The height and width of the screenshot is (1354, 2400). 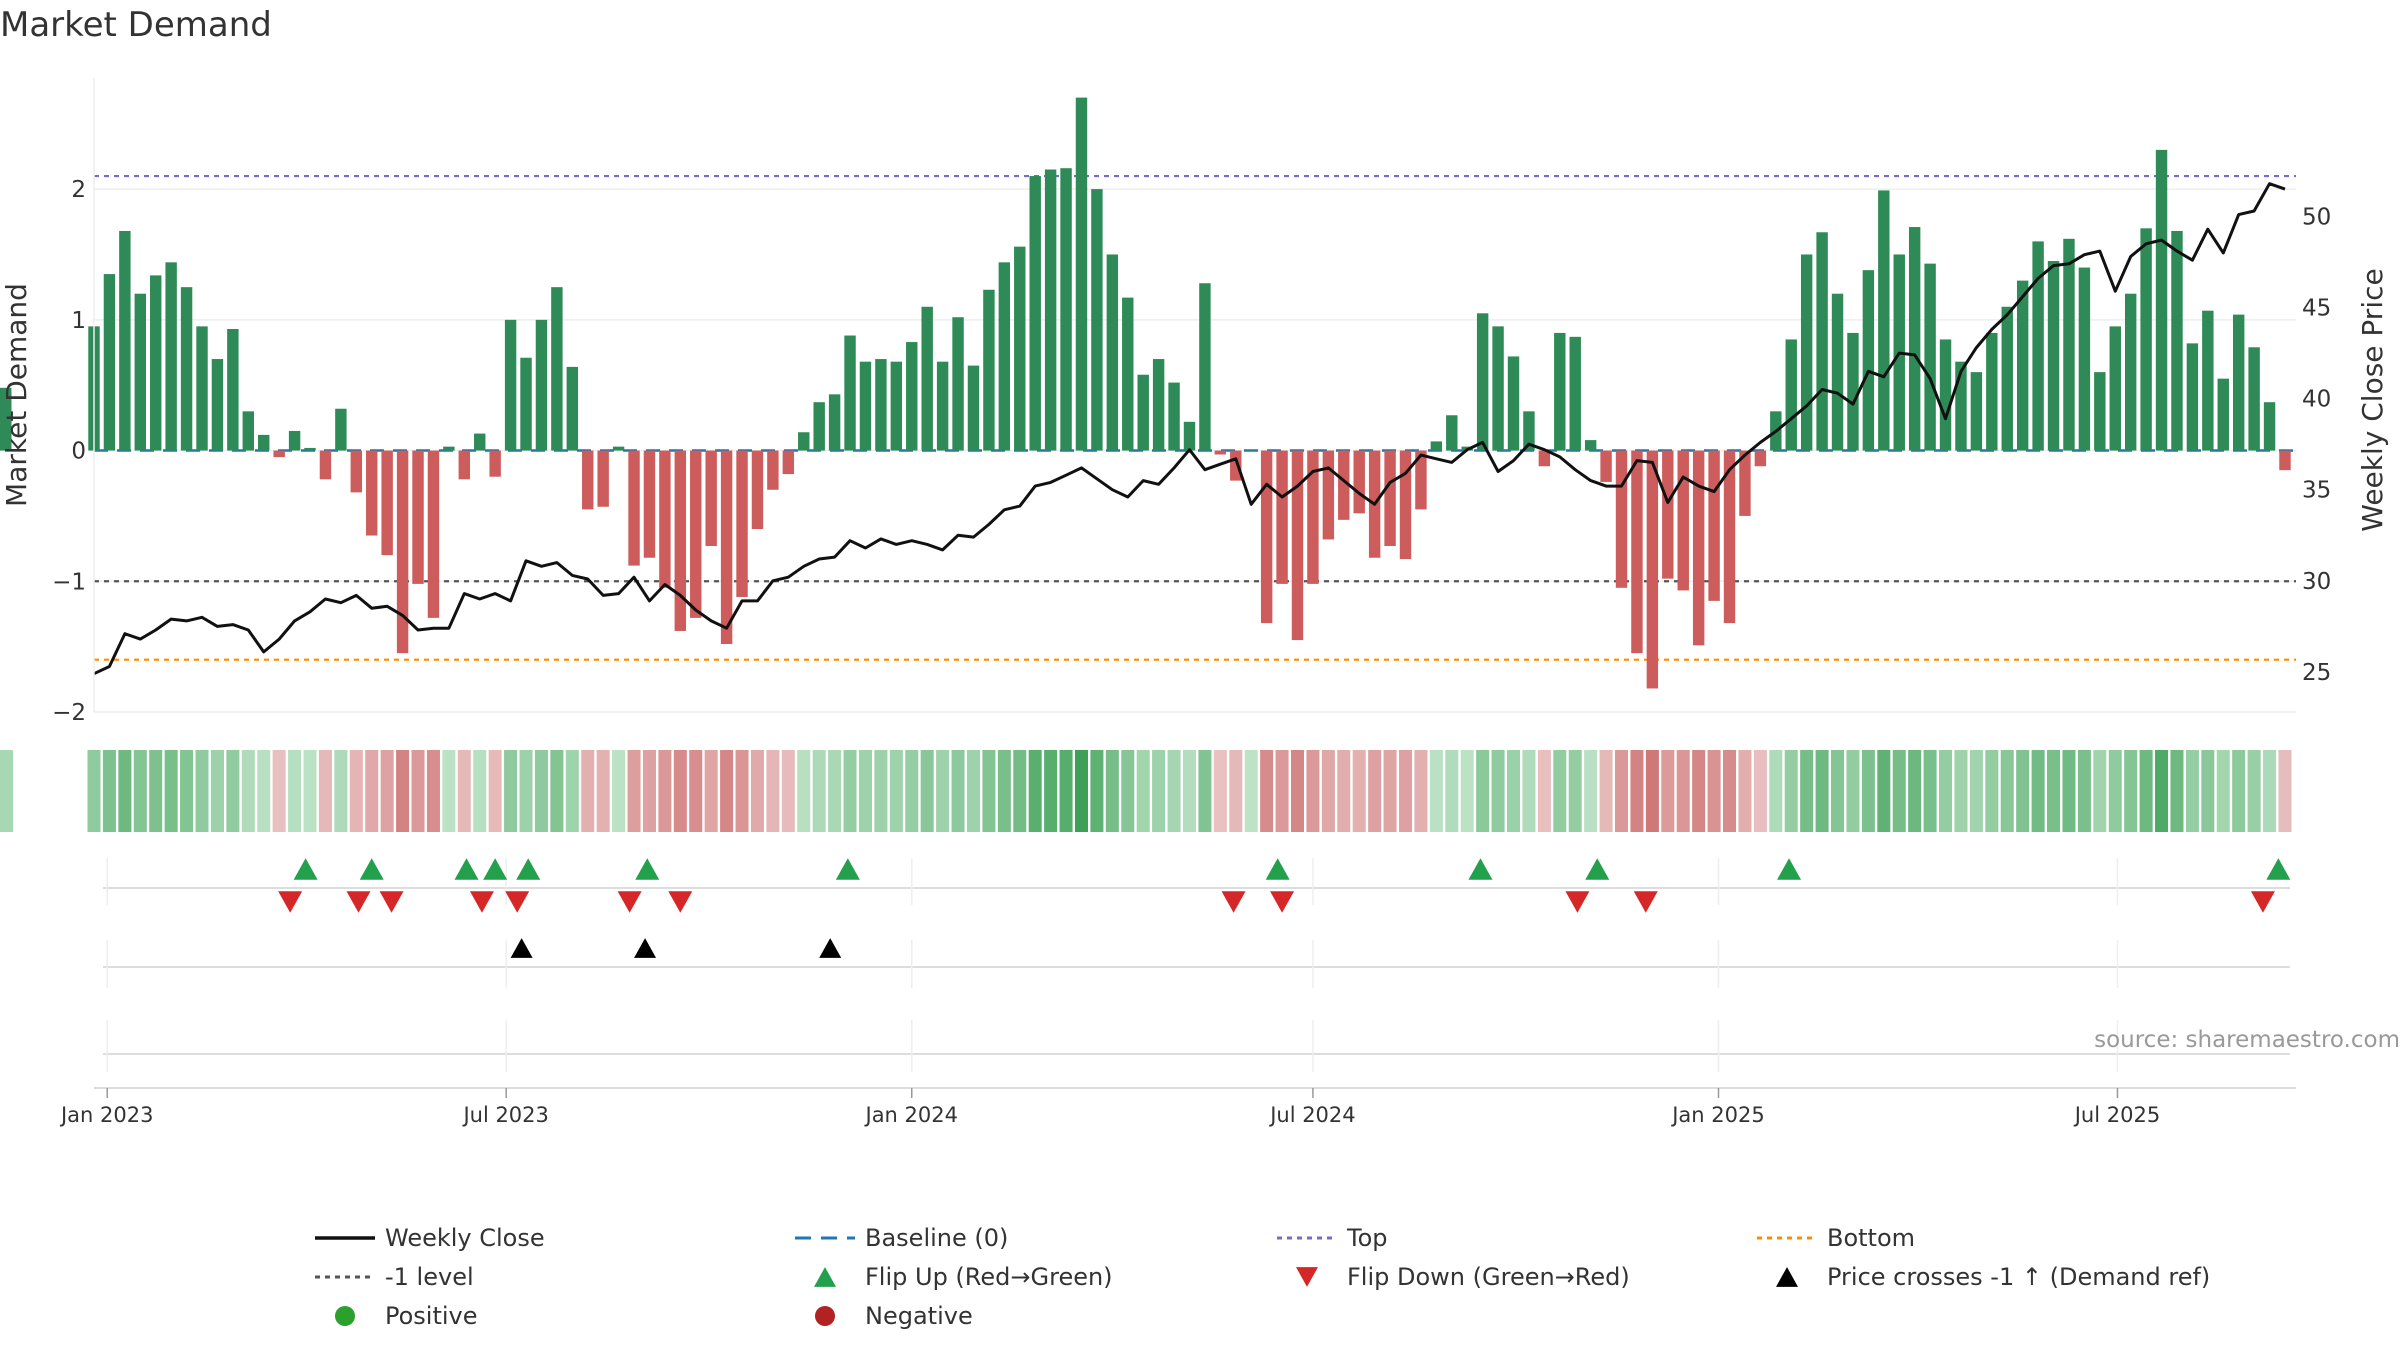 What do you see at coordinates (78, 452) in the screenshot?
I see `y-tick-label: 0` at bounding box center [78, 452].